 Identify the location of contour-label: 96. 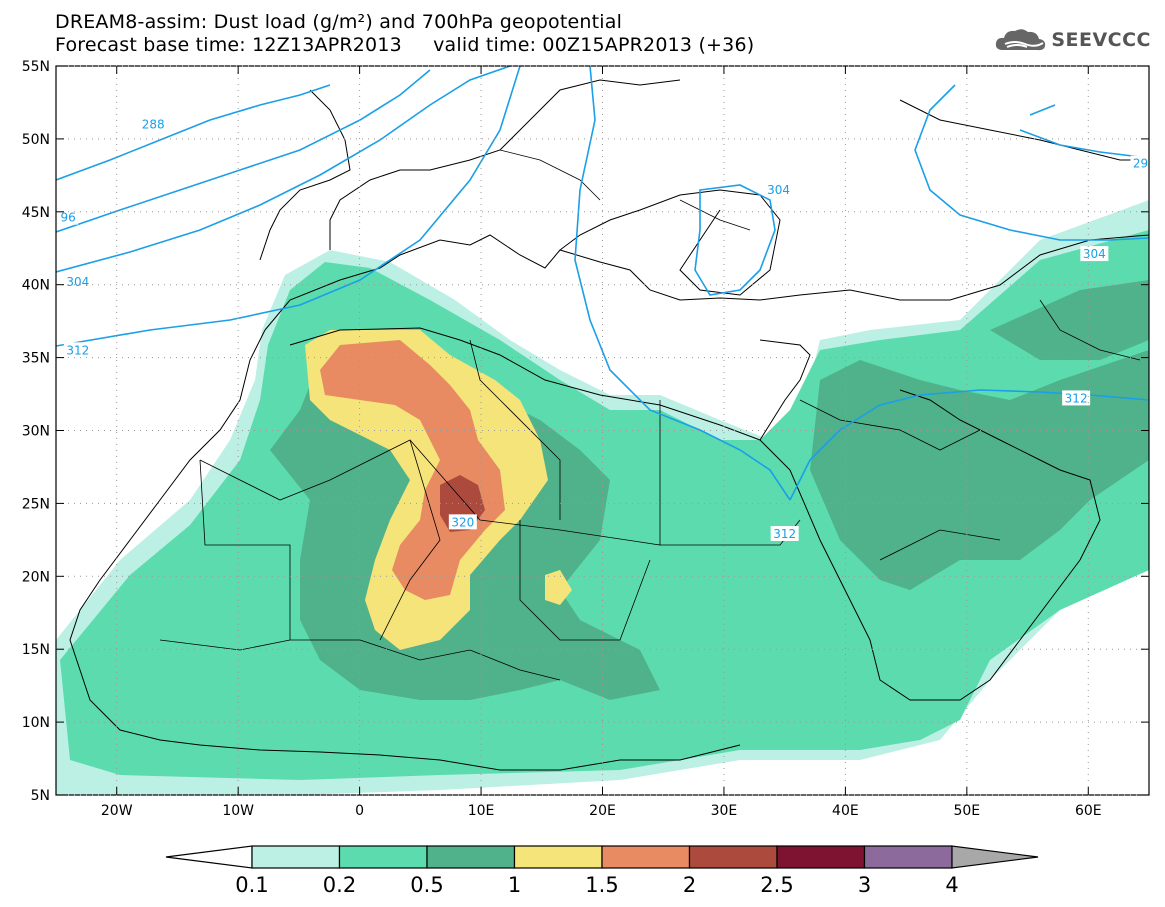
(68, 218).